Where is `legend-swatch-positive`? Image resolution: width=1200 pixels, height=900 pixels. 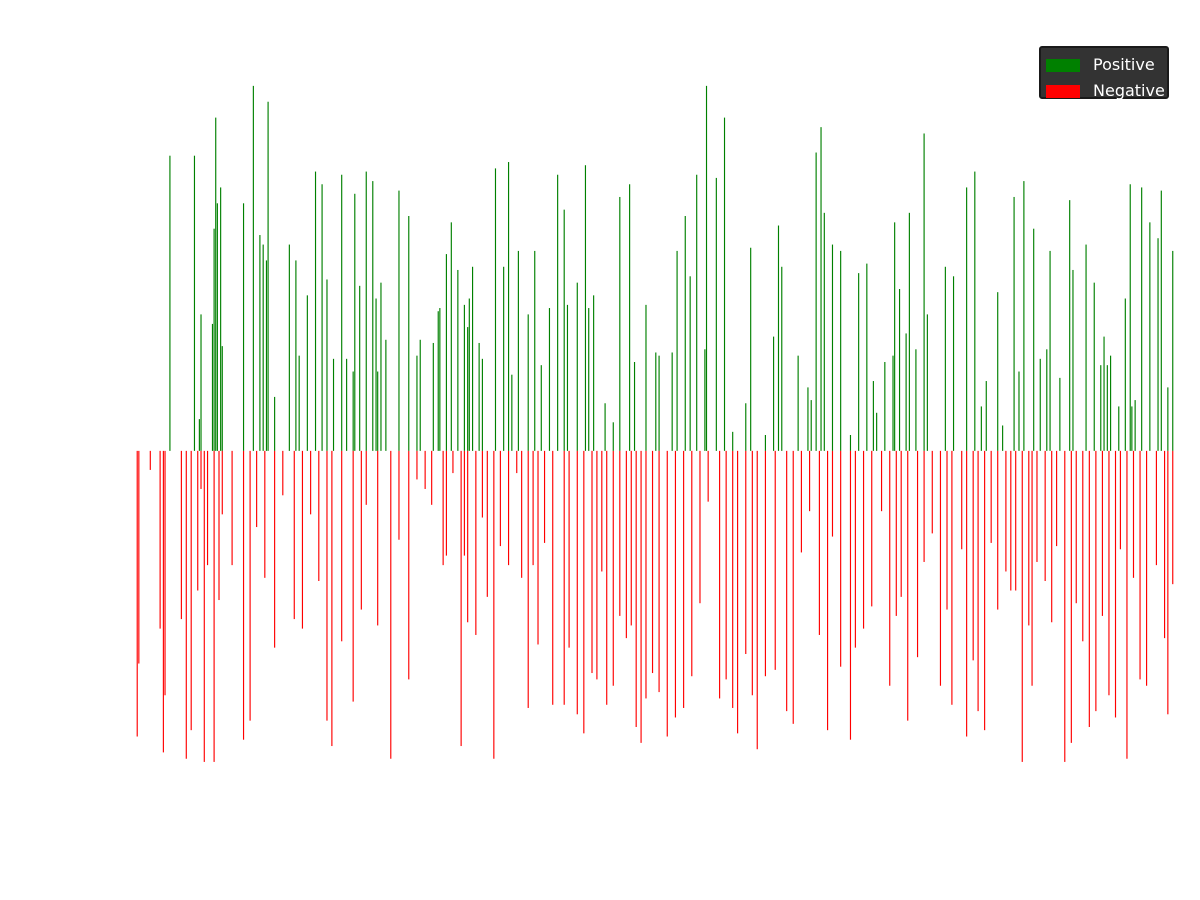 legend-swatch-positive is located at coordinates (1063, 65).